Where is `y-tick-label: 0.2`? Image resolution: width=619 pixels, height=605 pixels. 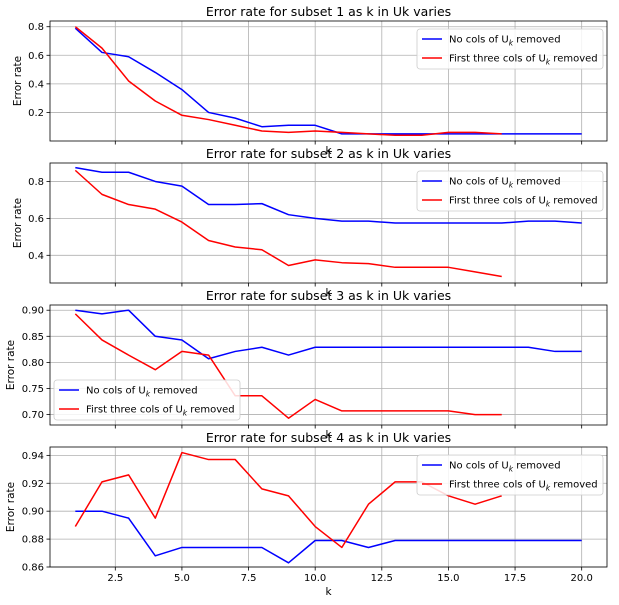
y-tick-label: 0.2 is located at coordinates (36, 113).